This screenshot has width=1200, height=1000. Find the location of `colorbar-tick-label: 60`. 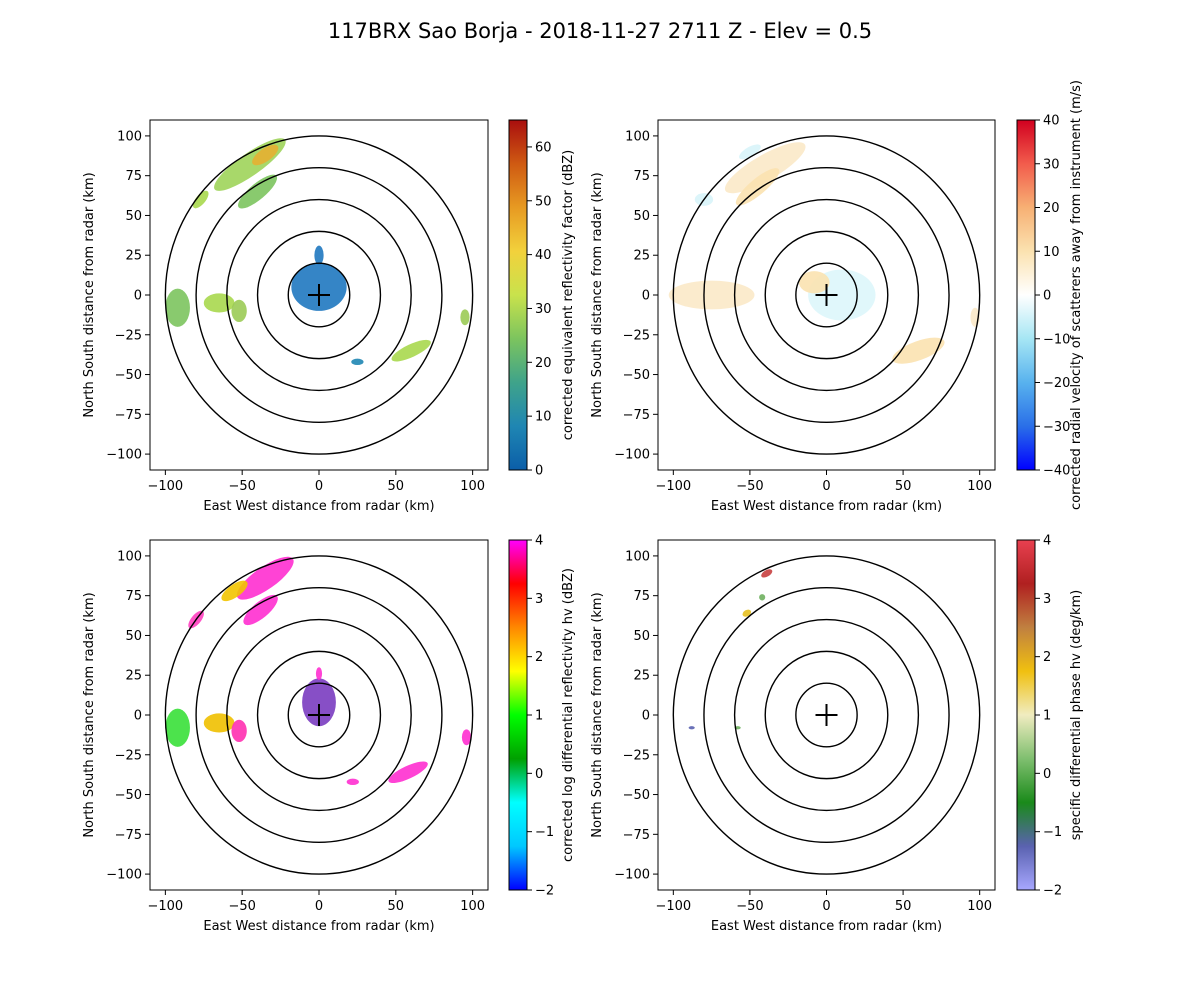

colorbar-tick-label: 60 is located at coordinates (543, 147).